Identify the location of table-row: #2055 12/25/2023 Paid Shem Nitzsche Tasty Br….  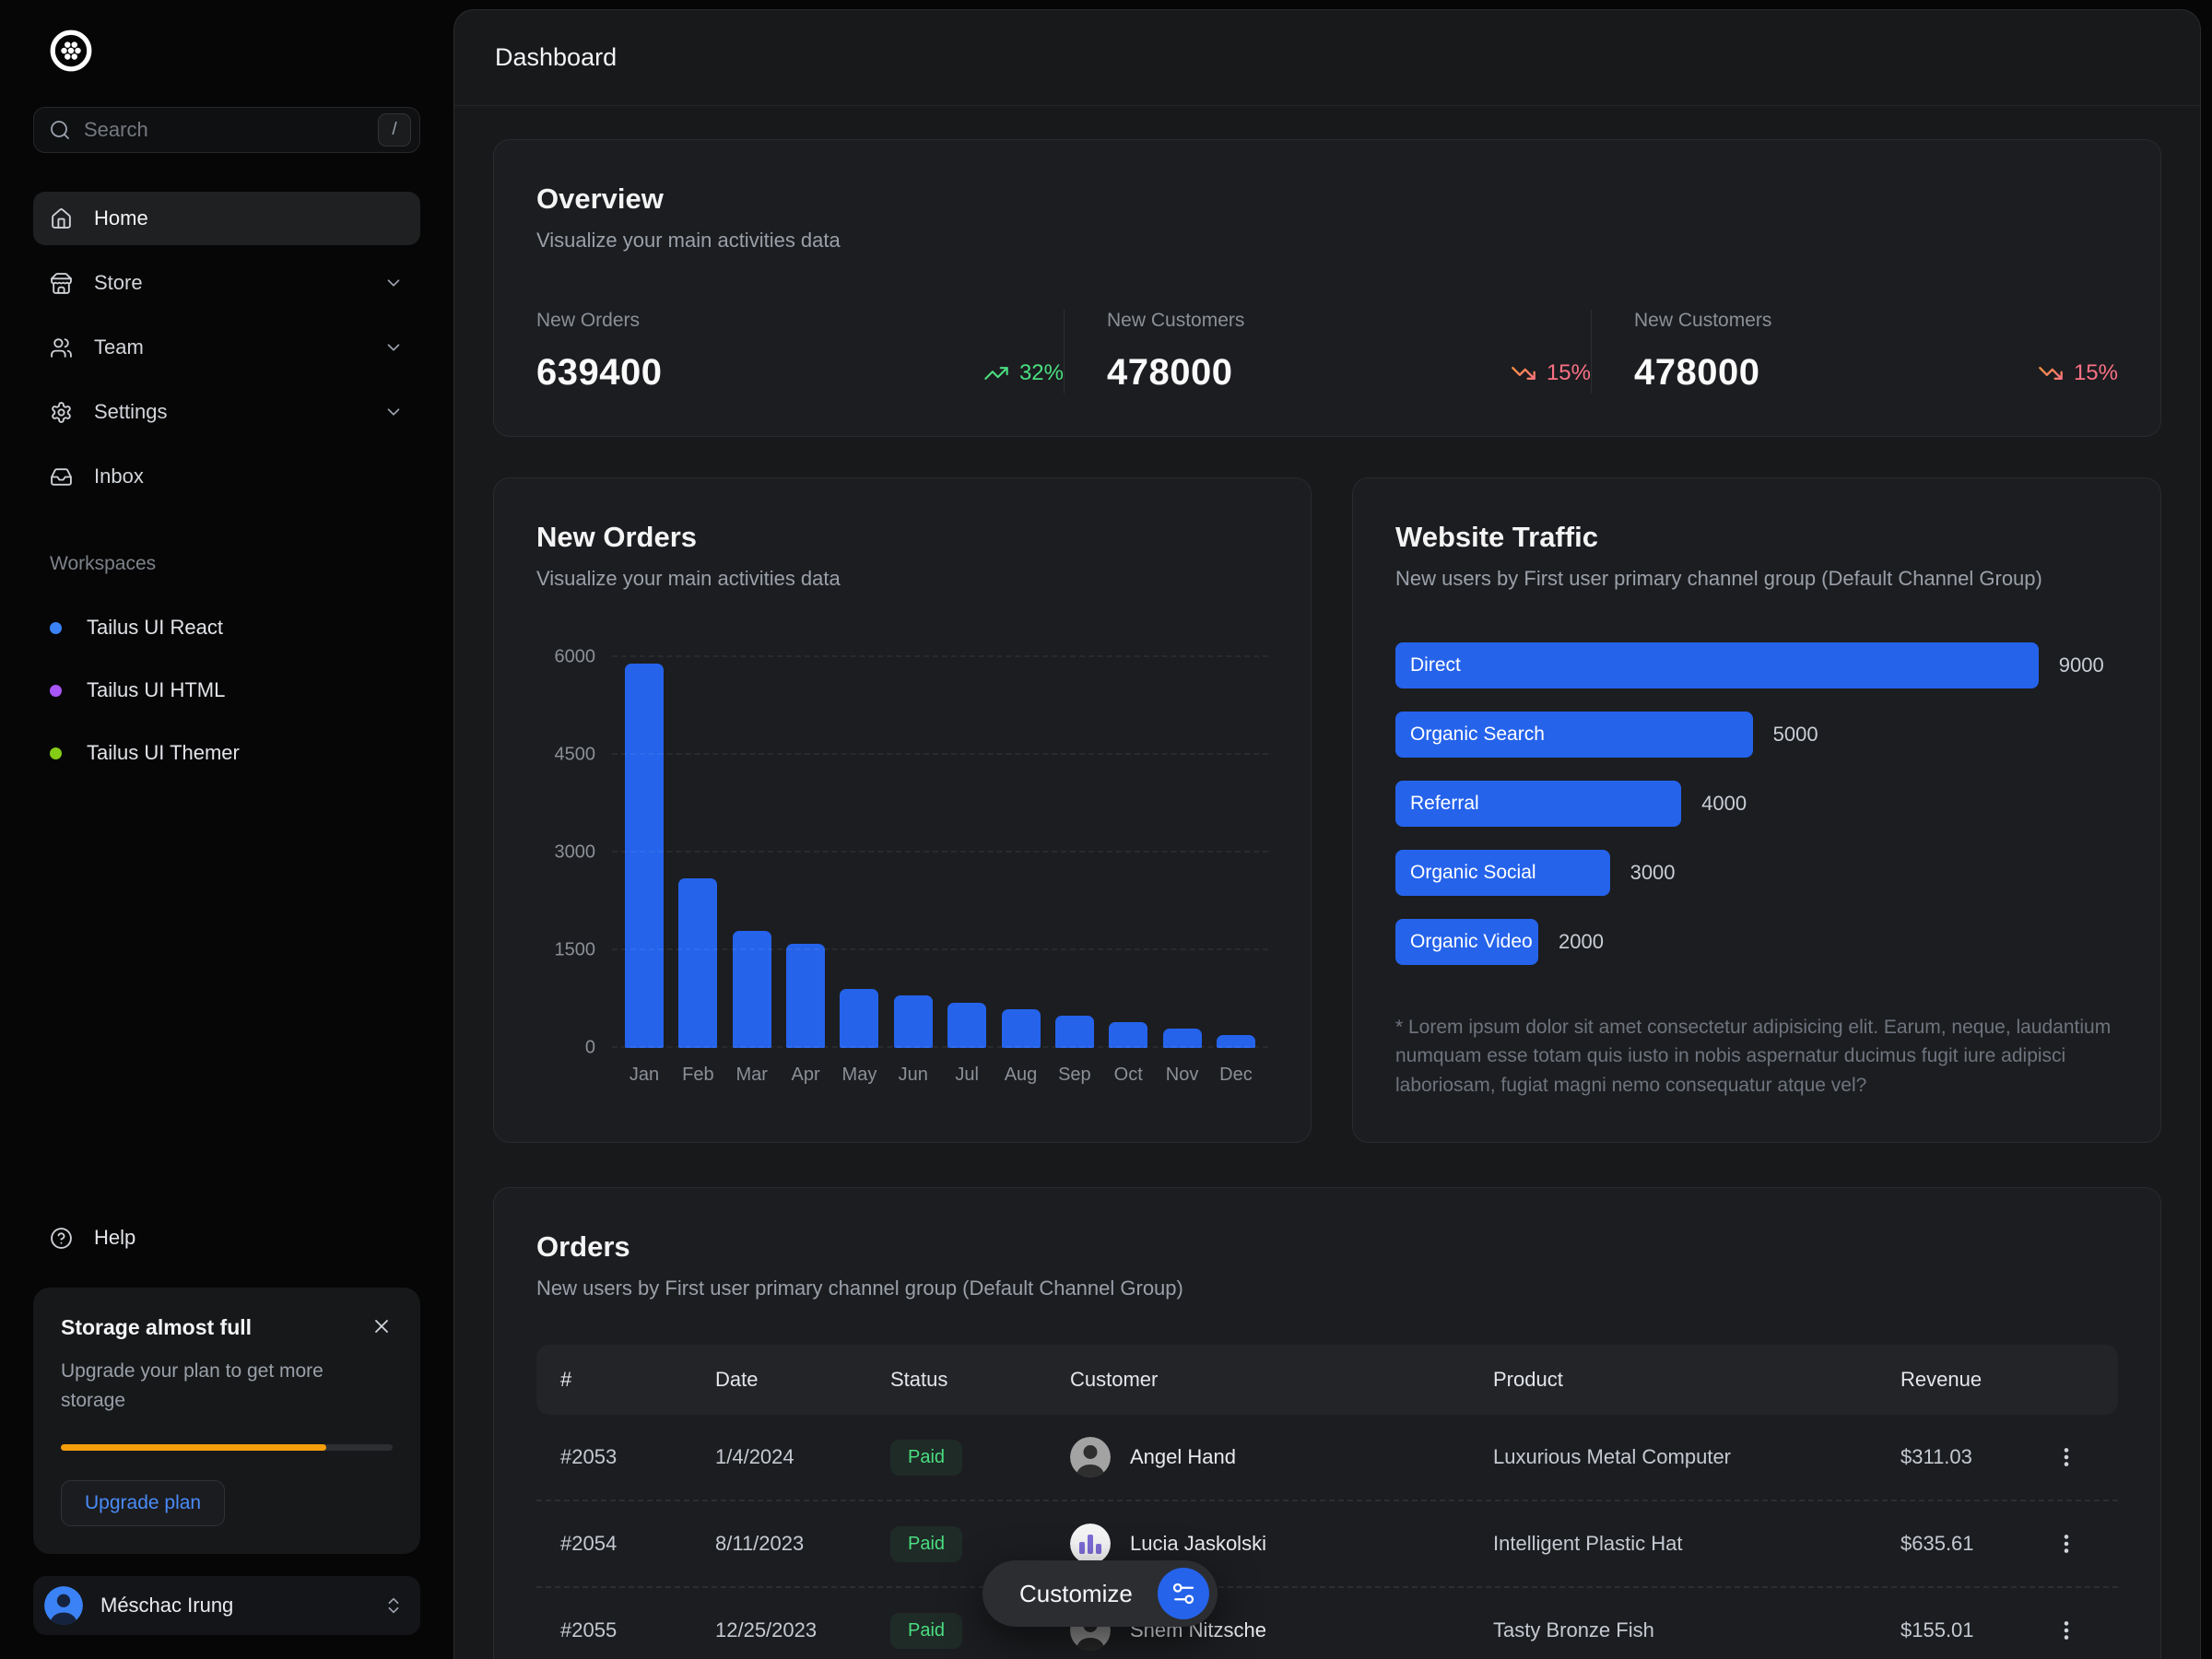
(1327, 1623).